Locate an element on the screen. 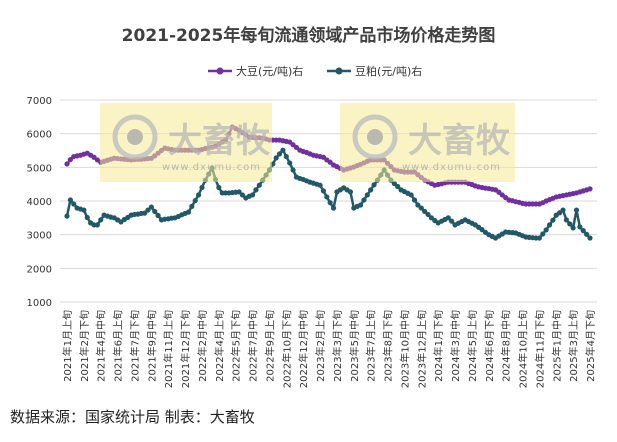 Image resolution: width=617 pixels, height=442 pixels. y-tick-label: 5000 is located at coordinates (39, 168).